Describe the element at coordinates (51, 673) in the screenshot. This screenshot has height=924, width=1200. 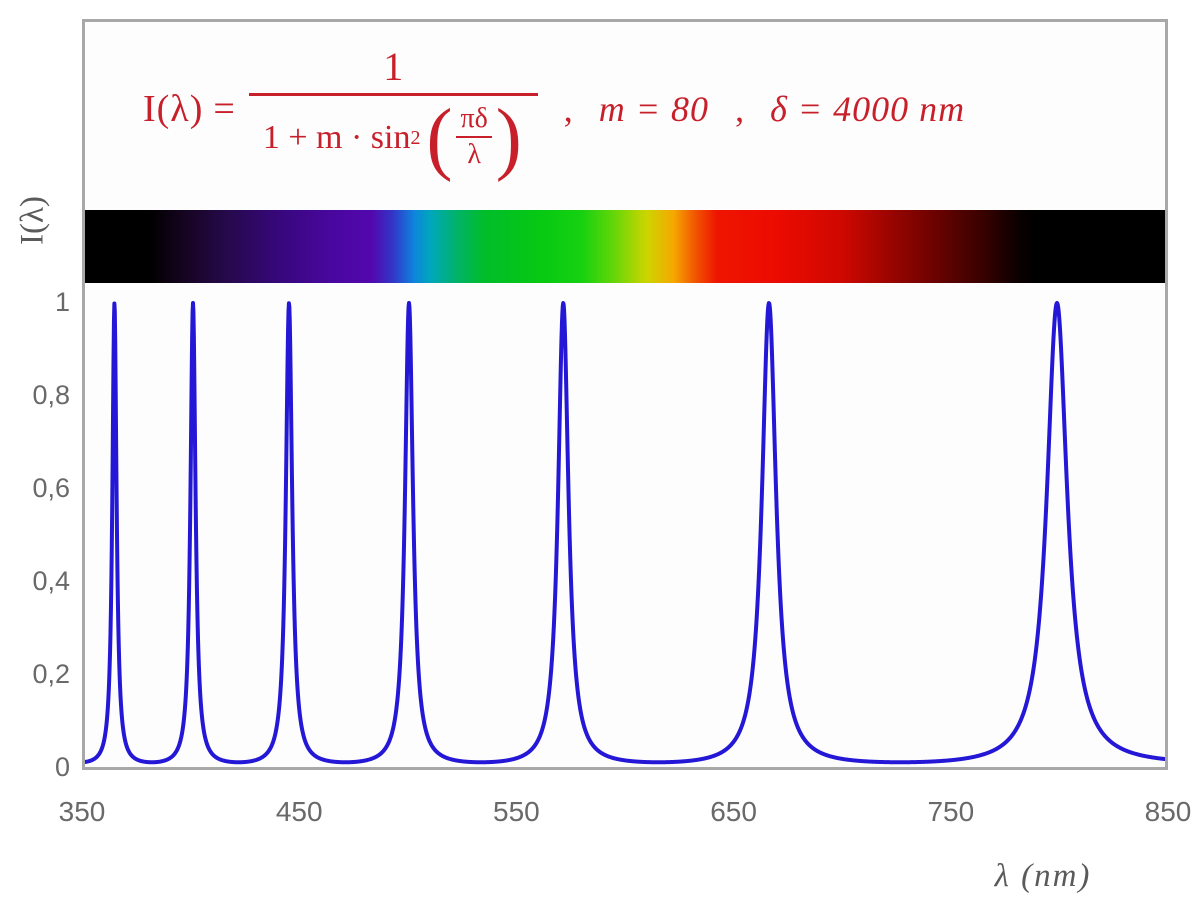
I see `y-tick-label: 0,2` at that location.